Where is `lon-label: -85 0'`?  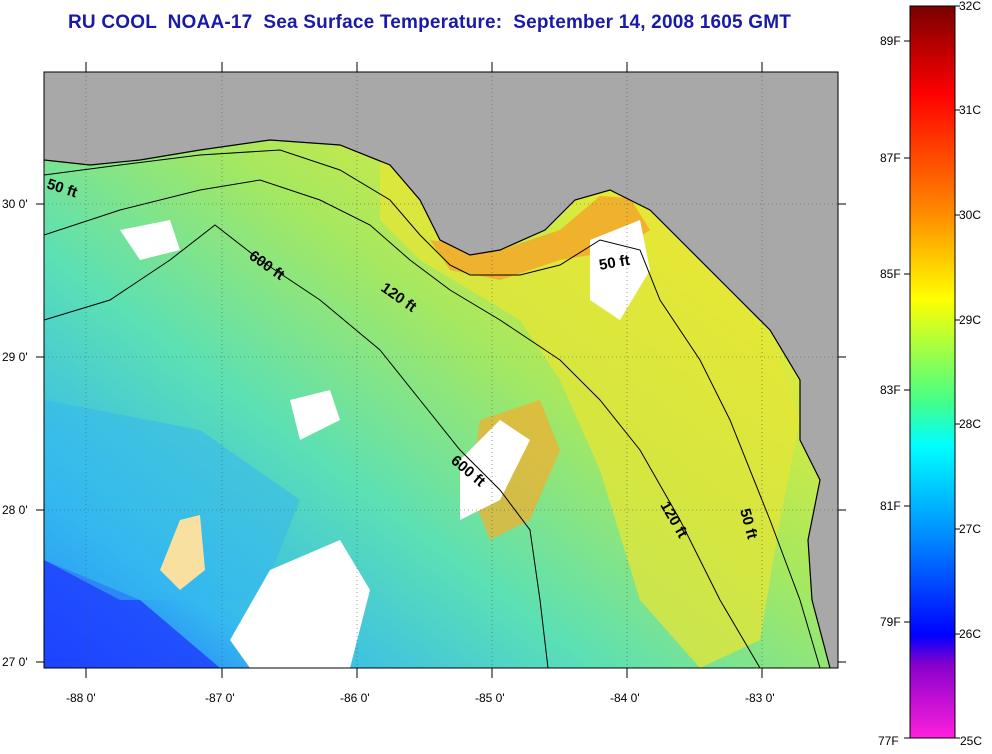 lon-label: -85 0' is located at coordinates (490, 698).